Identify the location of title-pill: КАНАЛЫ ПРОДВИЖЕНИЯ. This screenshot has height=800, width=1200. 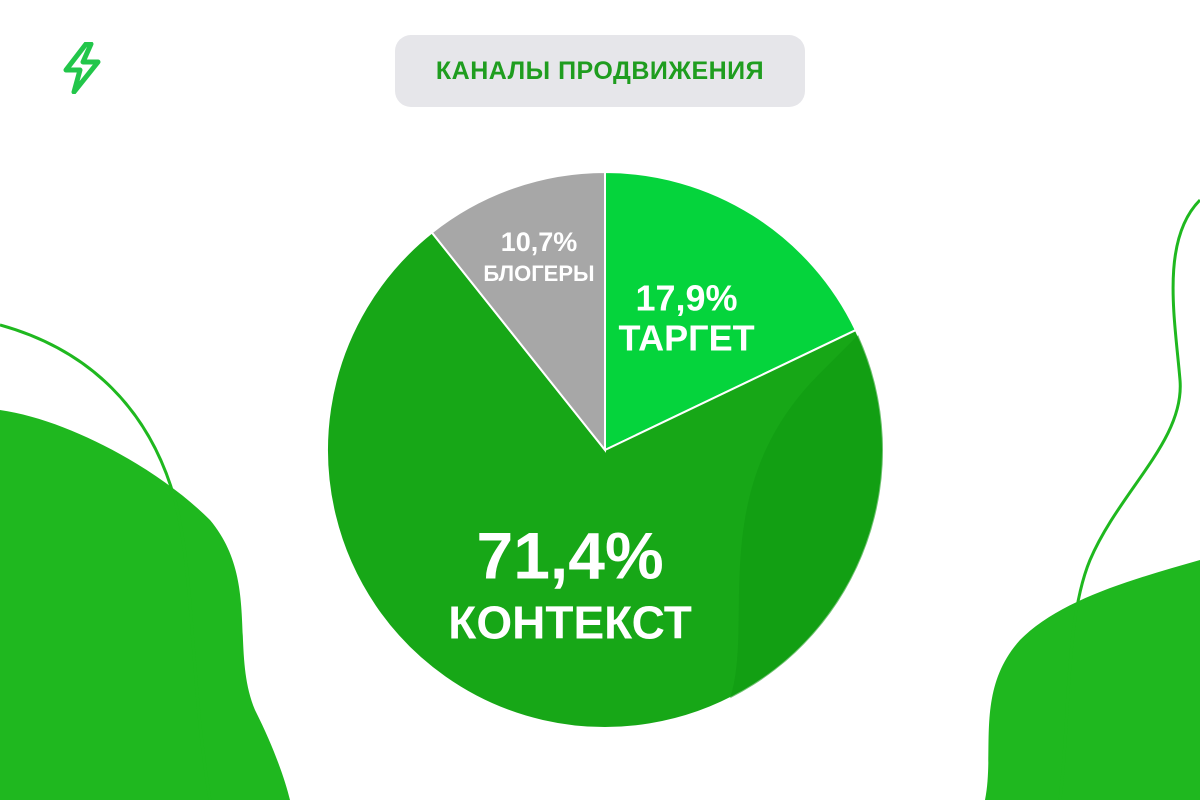
(600, 71).